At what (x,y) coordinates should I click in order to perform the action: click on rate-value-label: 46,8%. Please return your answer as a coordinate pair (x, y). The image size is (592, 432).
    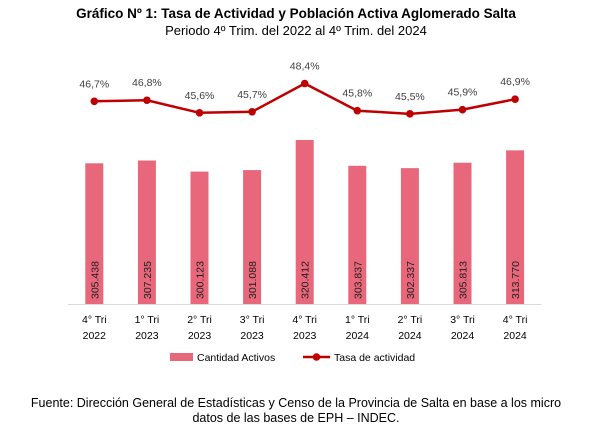
    Looking at the image, I should click on (147, 83).